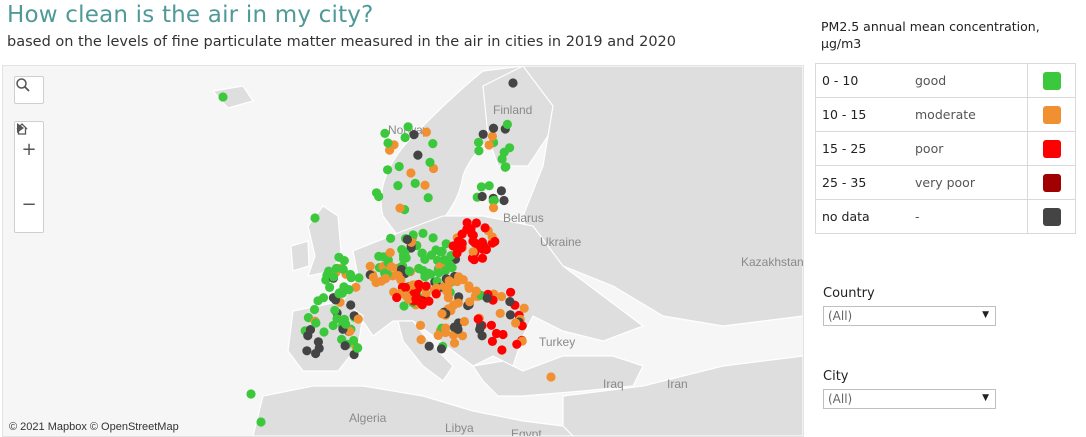 This screenshot has height=437, width=1086. What do you see at coordinates (945, 149) in the screenshot?
I see `legend-row: 15 - 25 poor` at bounding box center [945, 149].